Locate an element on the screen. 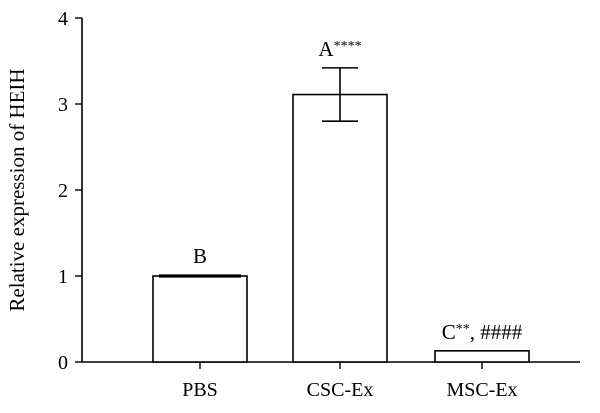 This screenshot has height=413, width=600. y-axis: 0 1 2 3 4 is located at coordinates (70, 191).